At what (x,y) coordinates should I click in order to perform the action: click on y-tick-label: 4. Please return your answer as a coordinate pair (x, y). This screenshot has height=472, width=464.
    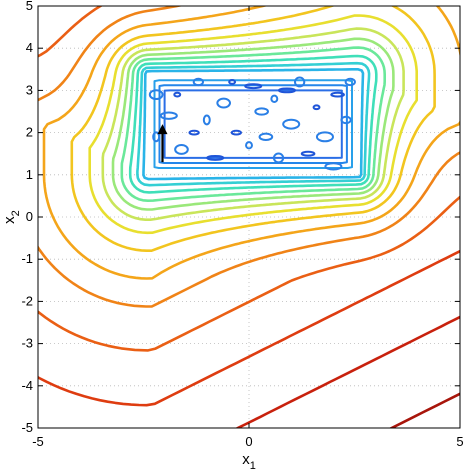
    Looking at the image, I should click on (29, 47).